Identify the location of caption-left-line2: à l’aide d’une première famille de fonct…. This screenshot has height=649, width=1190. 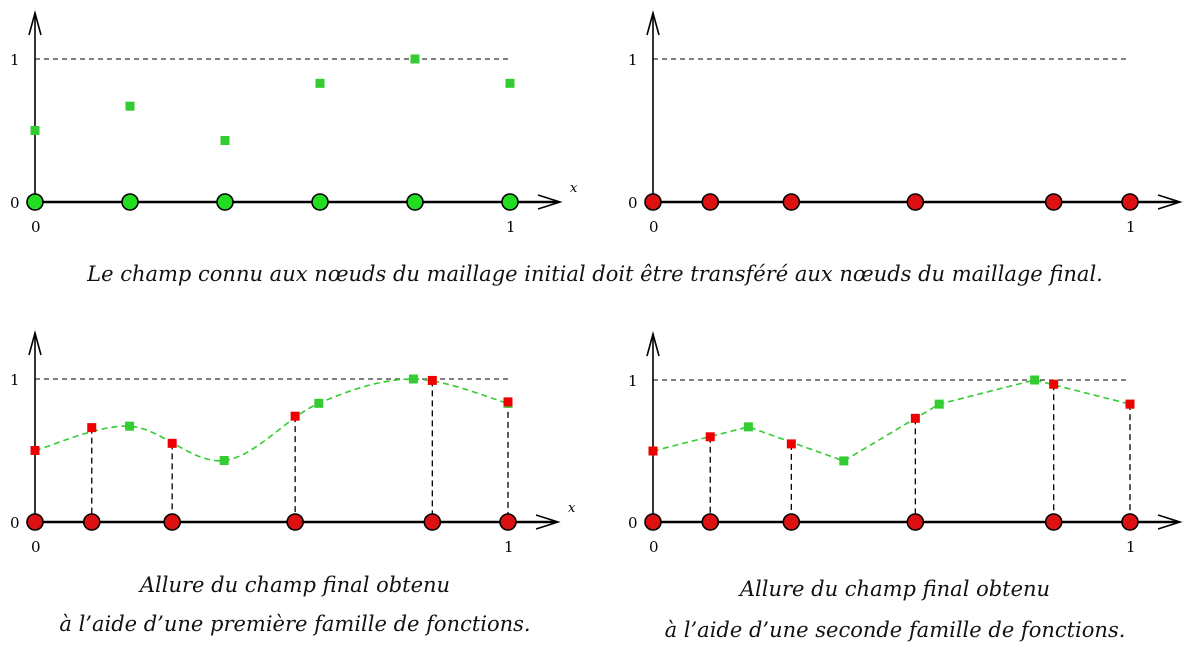
(295, 624).